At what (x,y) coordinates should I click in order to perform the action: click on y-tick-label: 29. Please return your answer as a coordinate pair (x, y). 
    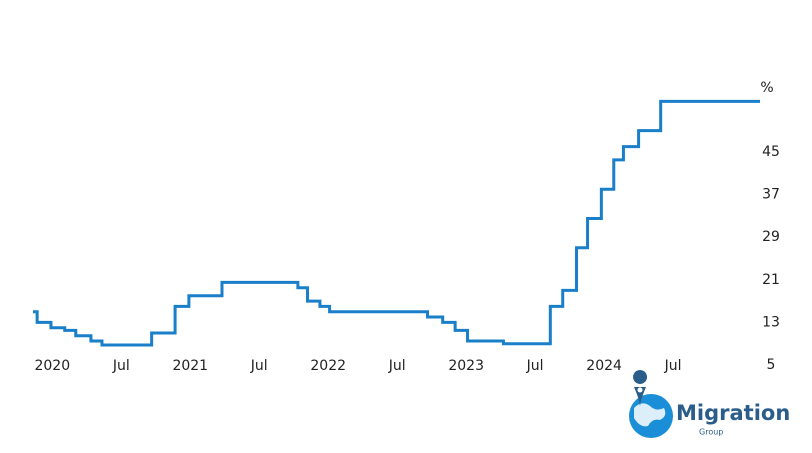
    Looking at the image, I should click on (771, 237).